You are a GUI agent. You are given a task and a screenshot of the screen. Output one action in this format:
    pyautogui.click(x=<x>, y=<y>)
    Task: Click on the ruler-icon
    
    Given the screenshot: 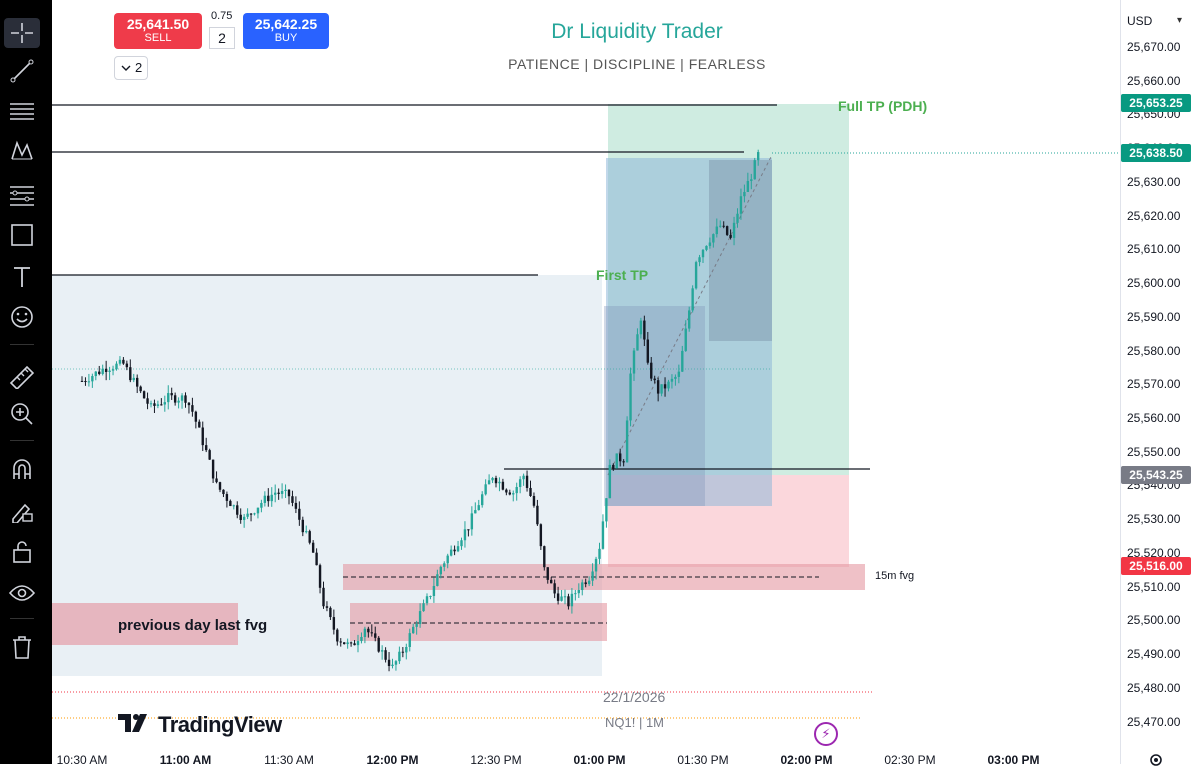 What is the action you would take?
    pyautogui.click(x=22, y=377)
    